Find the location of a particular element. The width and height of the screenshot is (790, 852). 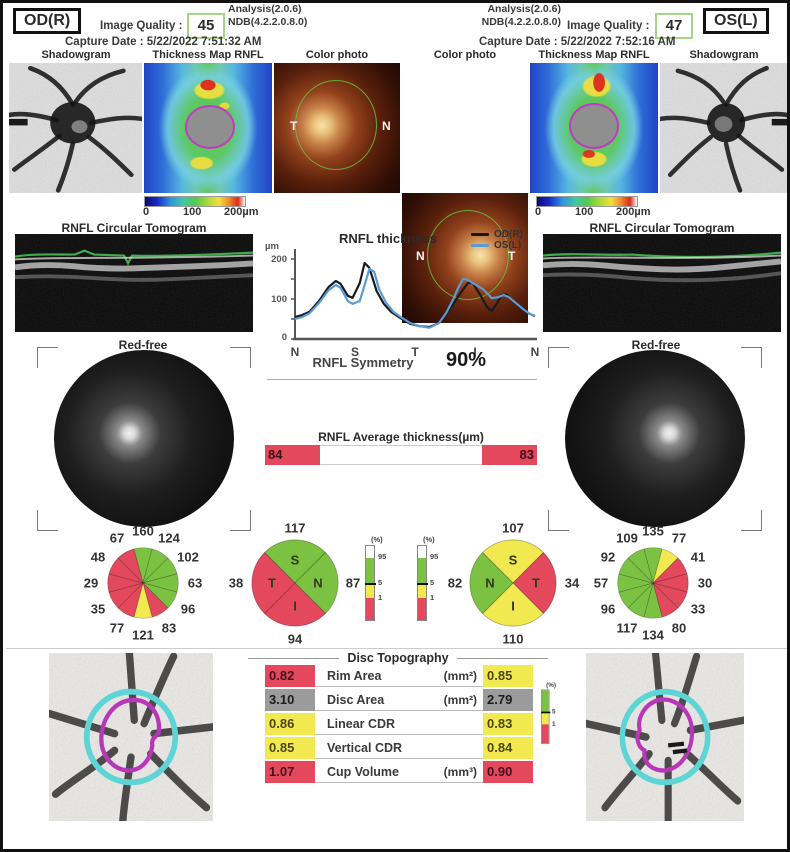

clock-hour-value: 121 is located at coordinates (143, 635).